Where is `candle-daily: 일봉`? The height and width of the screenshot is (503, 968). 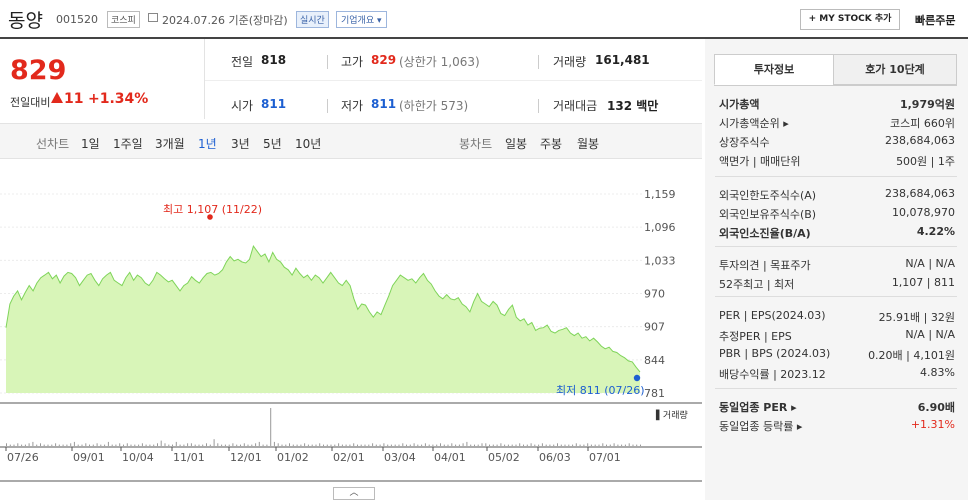
candle-daily: 일봉 is located at coordinates (516, 144).